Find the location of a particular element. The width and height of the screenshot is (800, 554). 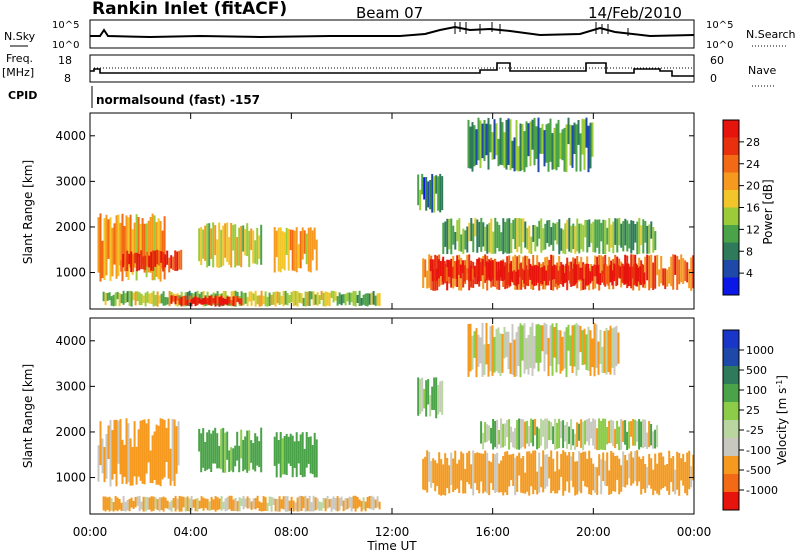

velocity-cbar-tick-label: 1000 is located at coordinates (760, 350).